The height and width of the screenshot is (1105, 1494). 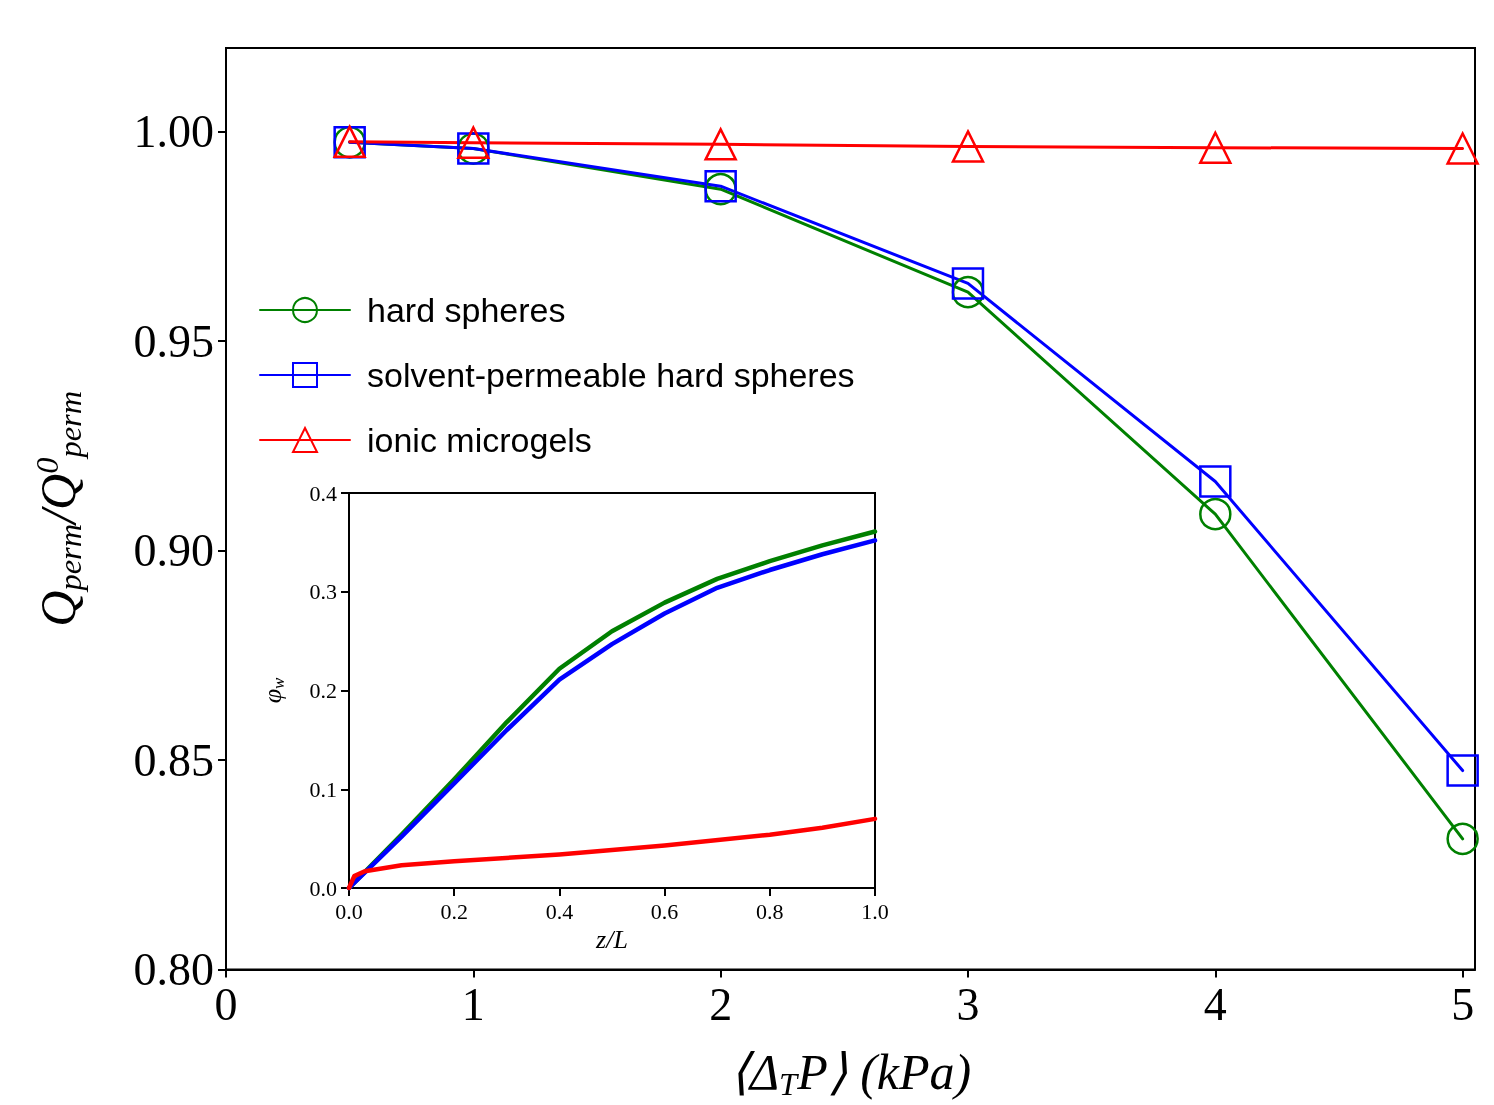 What do you see at coordinates (323, 789) in the screenshot?
I see `y-tick-label: 0.1` at bounding box center [323, 789].